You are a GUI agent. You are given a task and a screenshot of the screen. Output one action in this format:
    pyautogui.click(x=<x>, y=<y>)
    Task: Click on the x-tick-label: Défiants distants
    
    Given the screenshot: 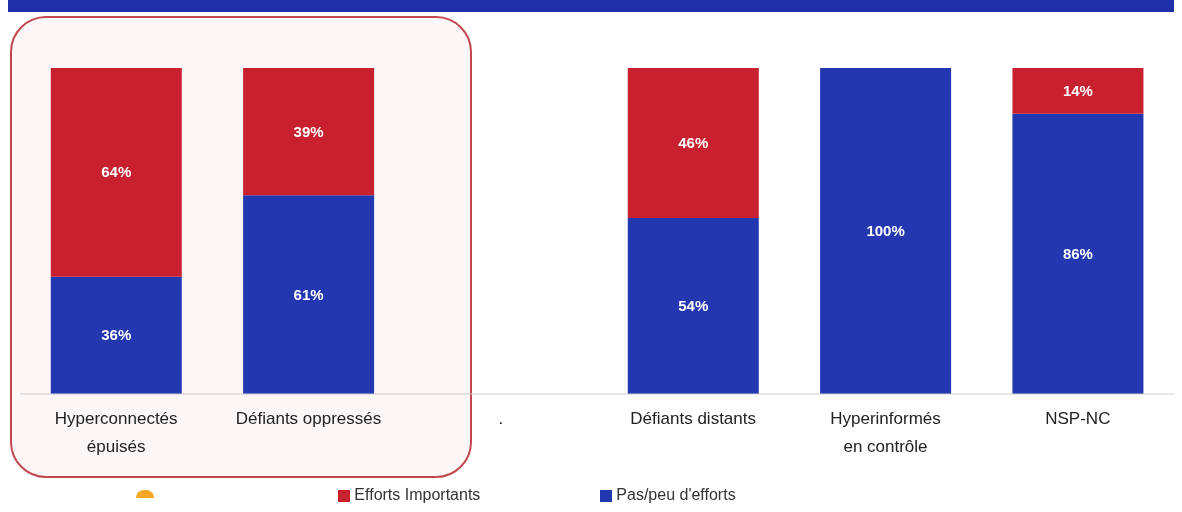 What is the action you would take?
    pyautogui.click(x=693, y=418)
    